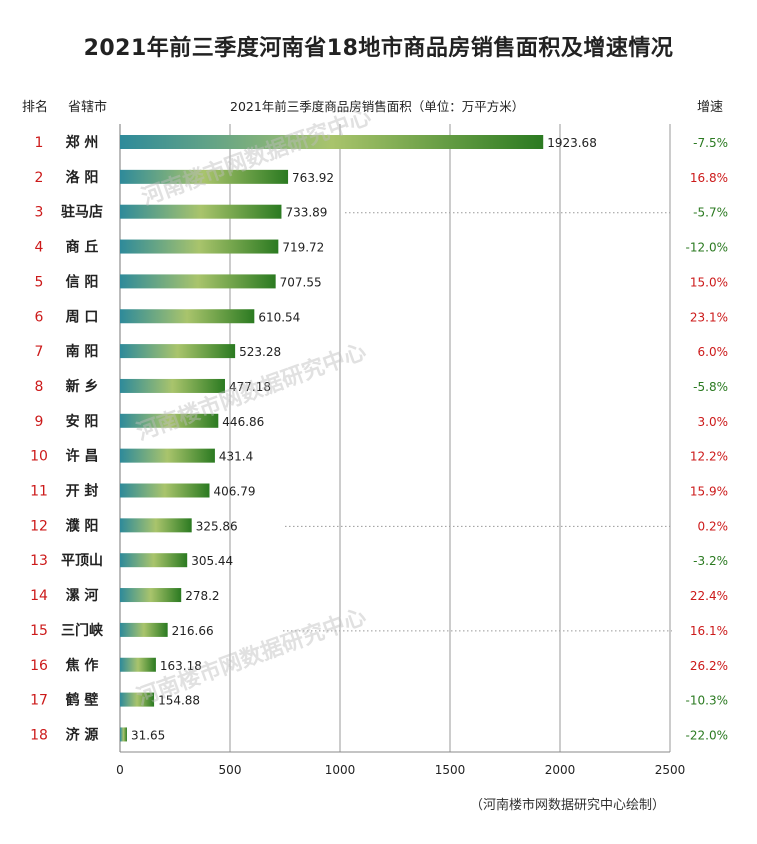  Describe the element at coordinates (709, 282) in the screenshot. I see `growth-label: 15.0%` at that location.